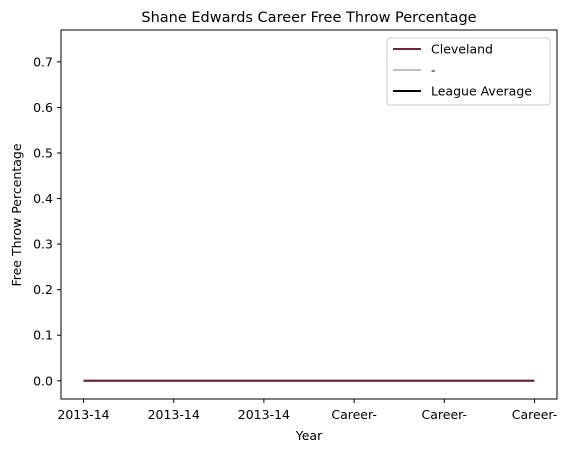 The image size is (570, 453). Describe the element at coordinates (43, 335) in the screenshot. I see `y-tick-label: 0.1` at that location.